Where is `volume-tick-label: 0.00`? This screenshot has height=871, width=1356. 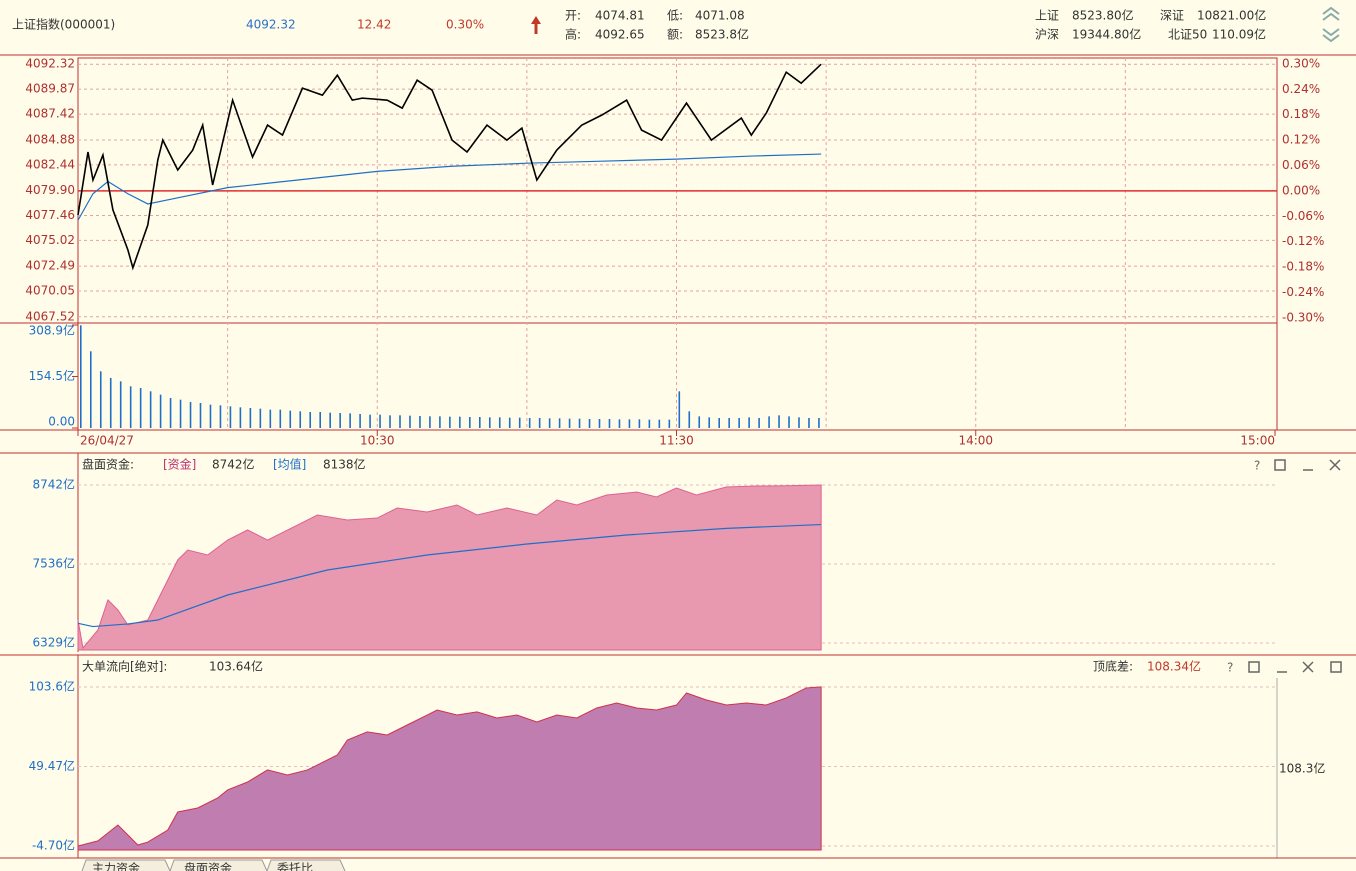 volume-tick-label: 0.00 is located at coordinates (61, 422).